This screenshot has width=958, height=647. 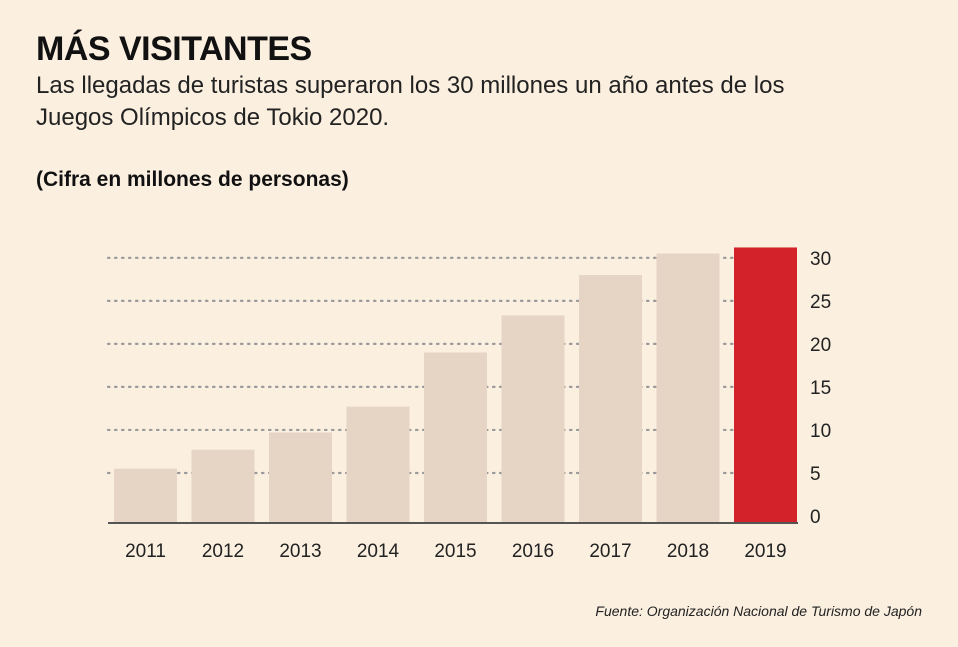 I want to click on x-tick-label: 2015, so click(x=455, y=551).